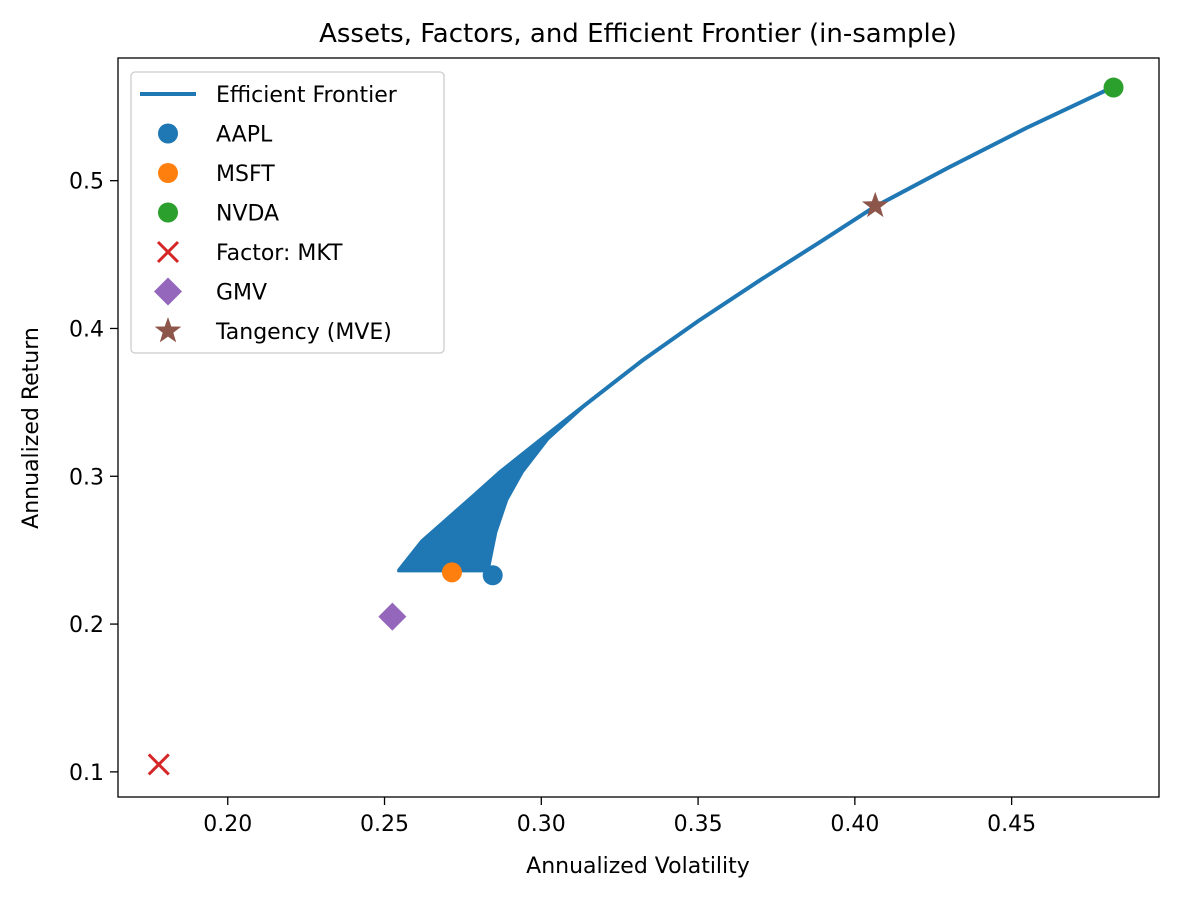  Describe the element at coordinates (244, 135) in the screenshot. I see `legend-label-aapl: AAPL` at that location.